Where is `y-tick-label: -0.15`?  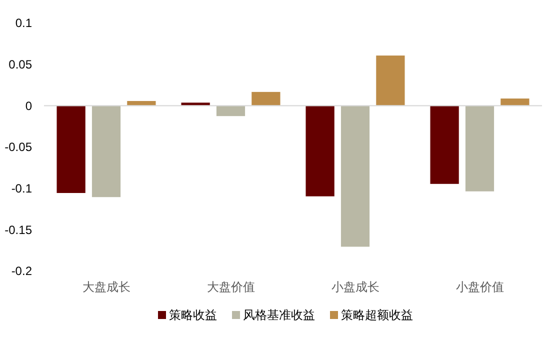
y-tick-label: -0.15 is located at coordinates (18, 229).